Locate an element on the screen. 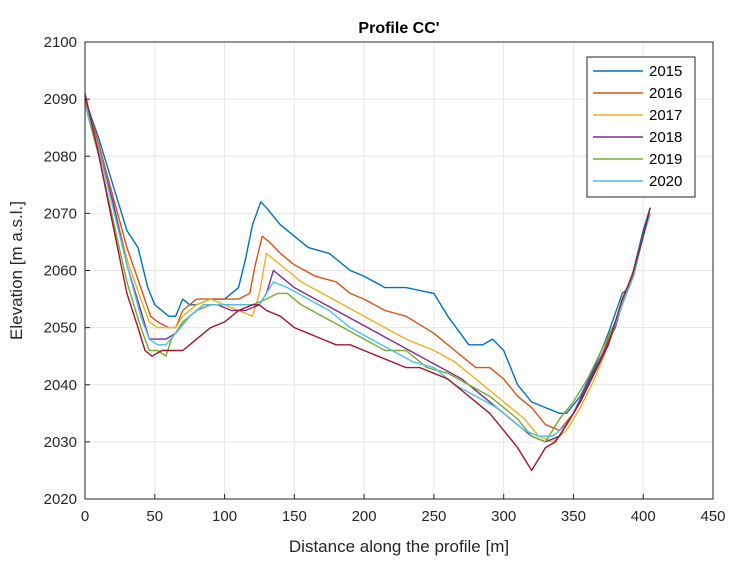 This screenshot has height=561, width=733. y-tick-label: 2050 is located at coordinates (60, 328).